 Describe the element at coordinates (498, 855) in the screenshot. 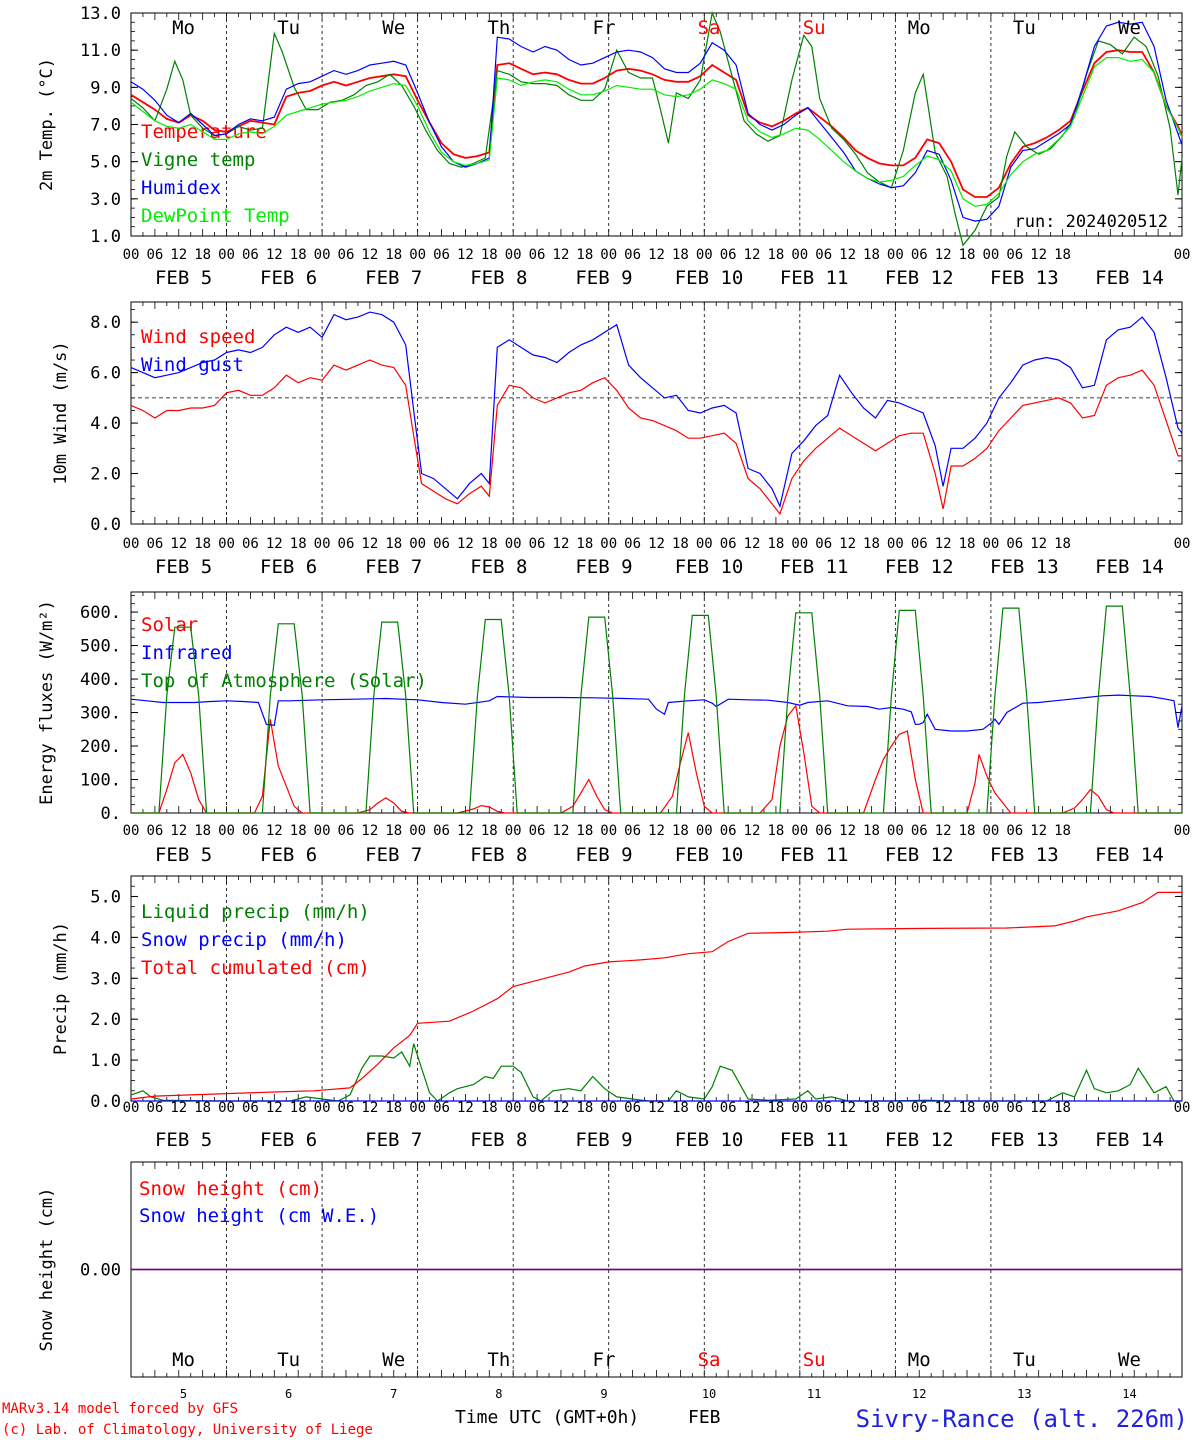

I see `date-label: FEB 8` at that location.